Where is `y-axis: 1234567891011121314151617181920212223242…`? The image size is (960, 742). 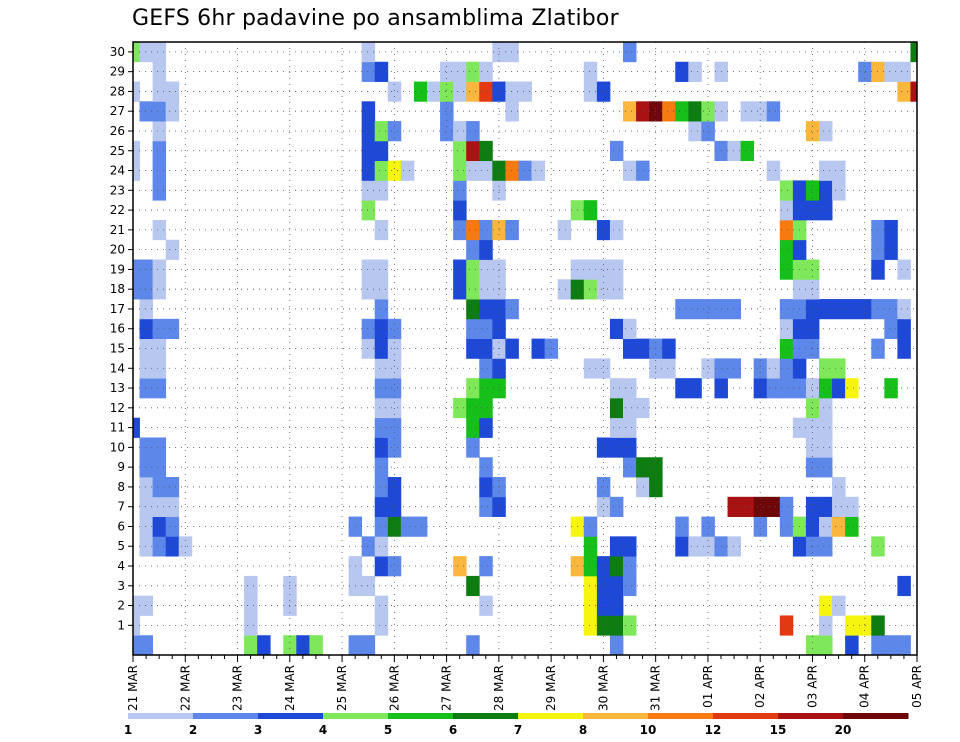
y-axis: 1234567891011121314151617181920212223242… is located at coordinates (121, 338).